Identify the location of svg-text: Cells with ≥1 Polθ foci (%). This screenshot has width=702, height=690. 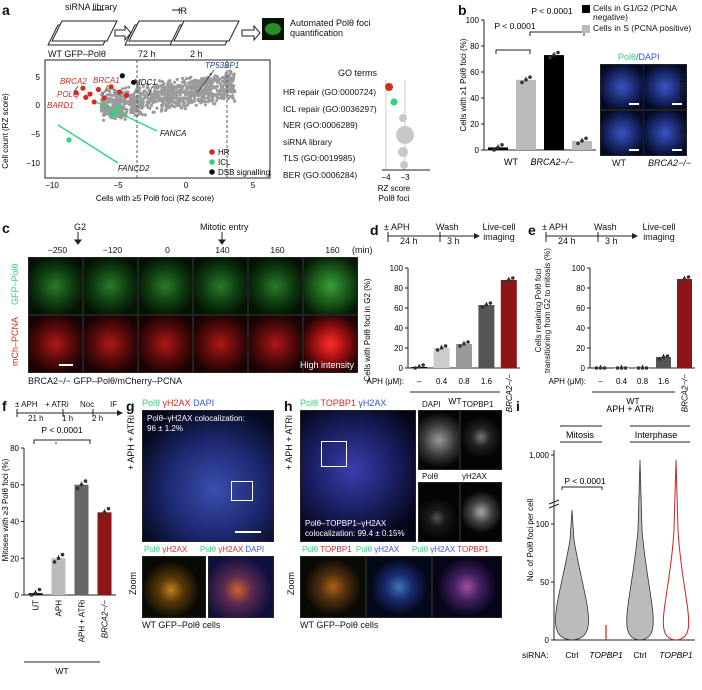
(463, 84).